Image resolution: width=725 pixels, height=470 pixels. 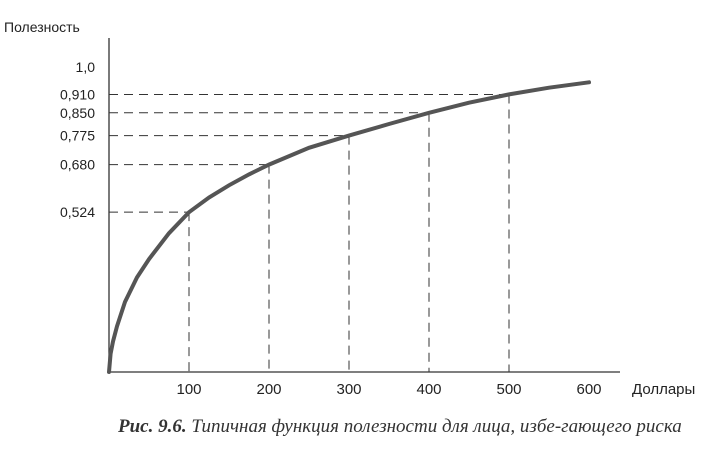 What do you see at coordinates (77, 94) in the screenshot?
I see `y-tick-label: 0,910` at bounding box center [77, 94].